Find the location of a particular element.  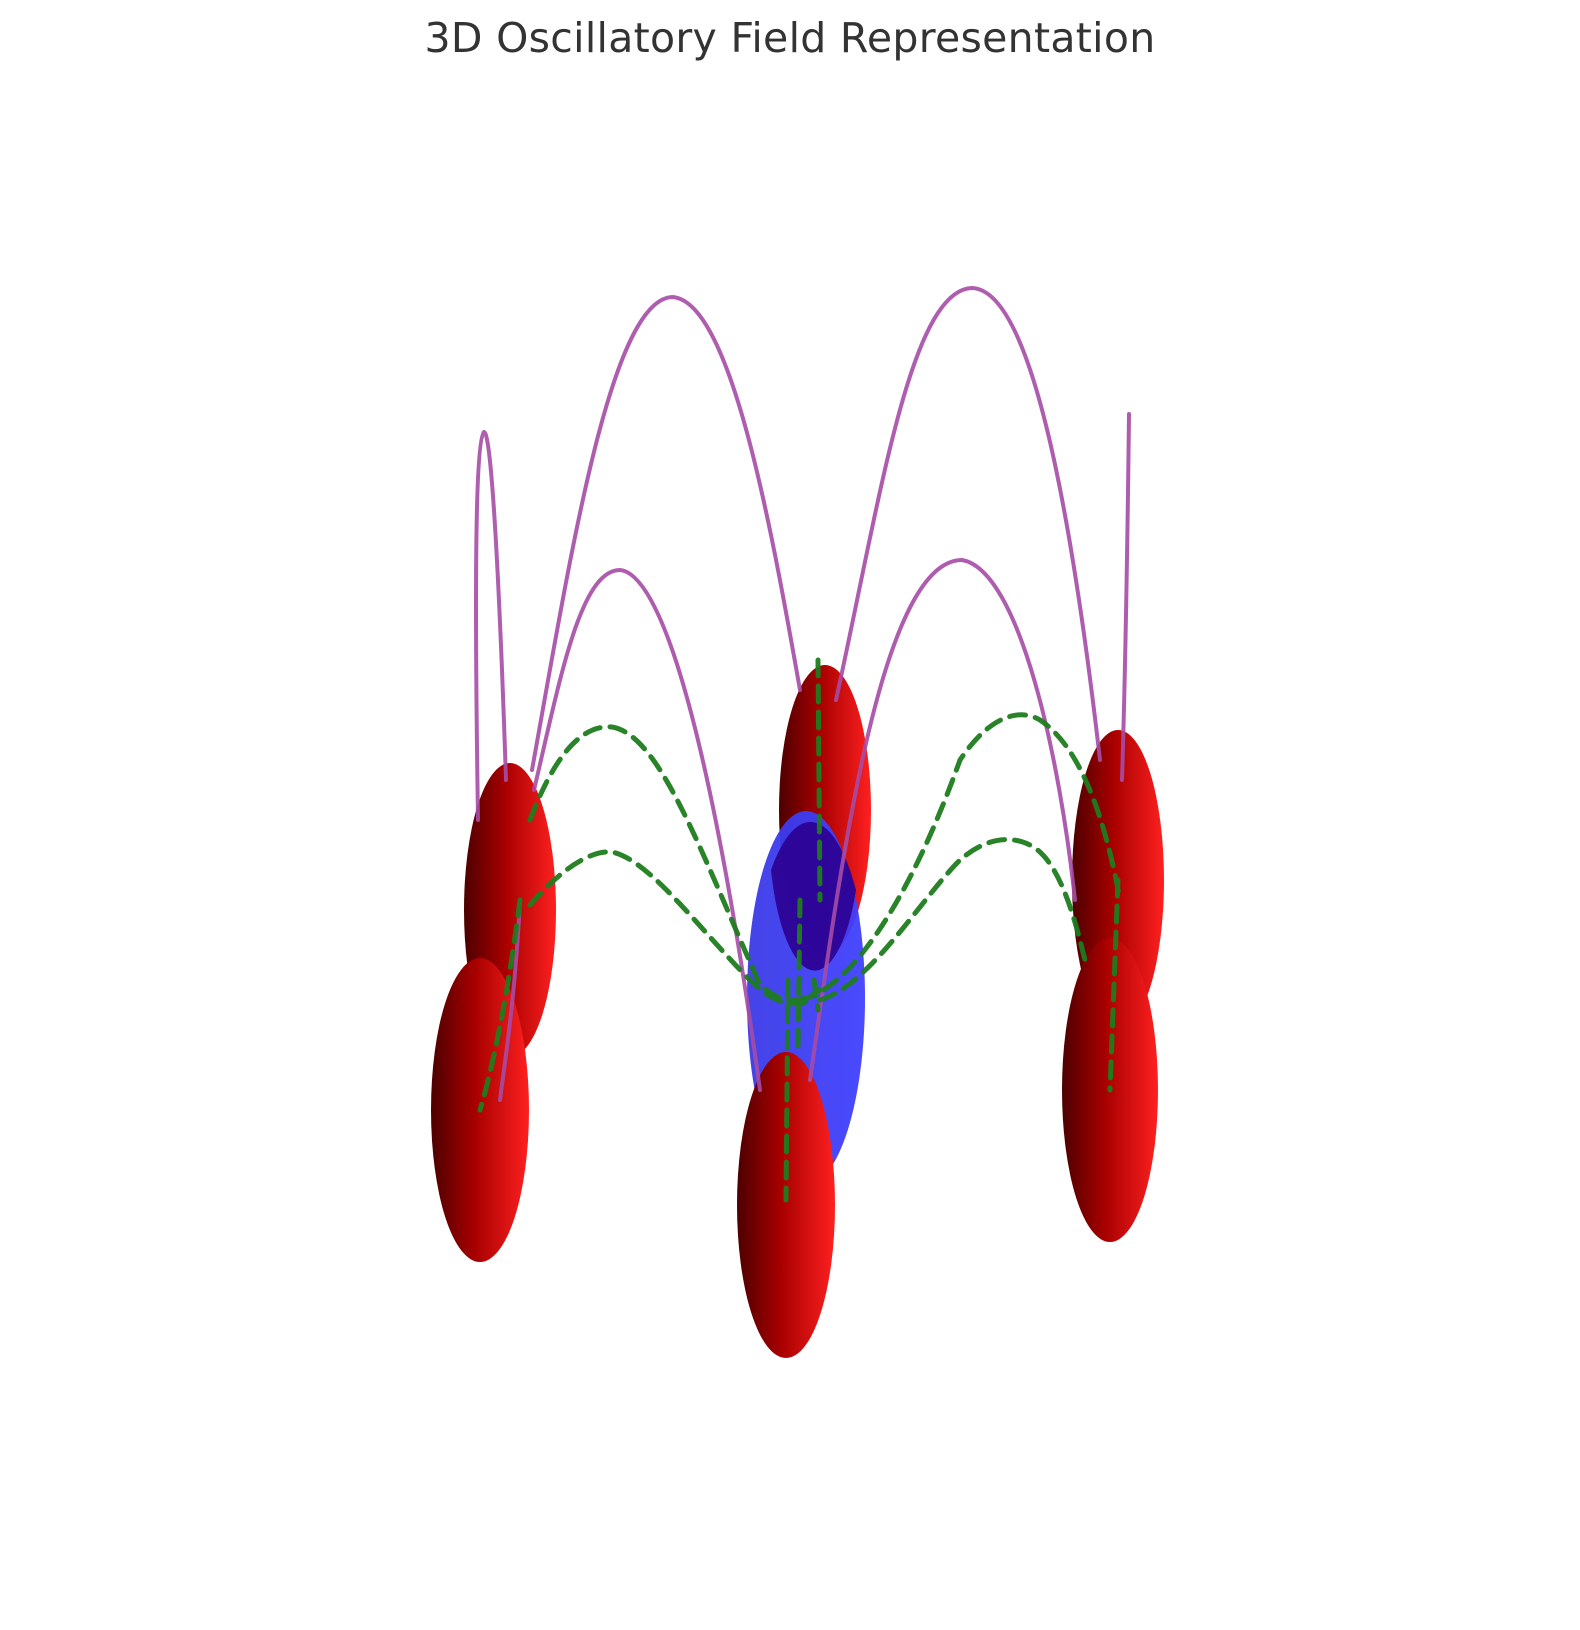

red-lobe-center-lower is located at coordinates (786, 1205).